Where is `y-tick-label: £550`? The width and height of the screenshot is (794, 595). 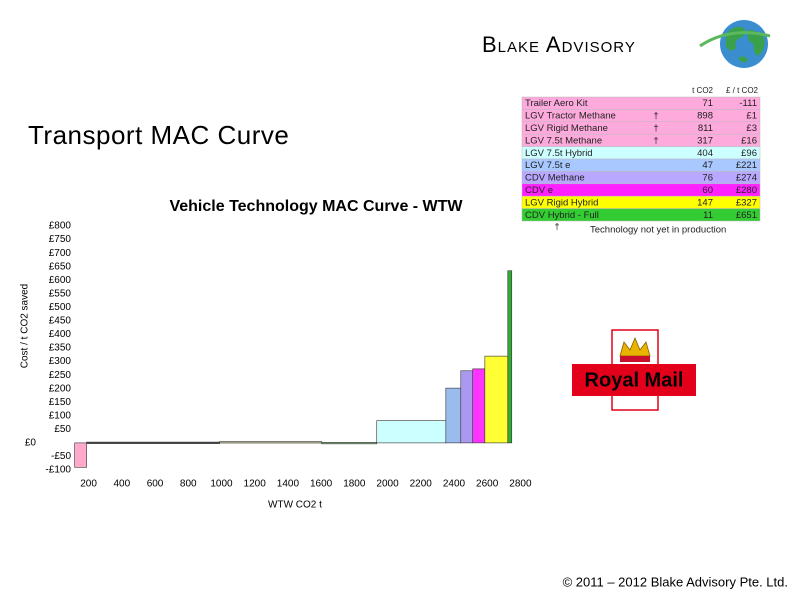
y-tick-label: £550 is located at coordinates (60, 293).